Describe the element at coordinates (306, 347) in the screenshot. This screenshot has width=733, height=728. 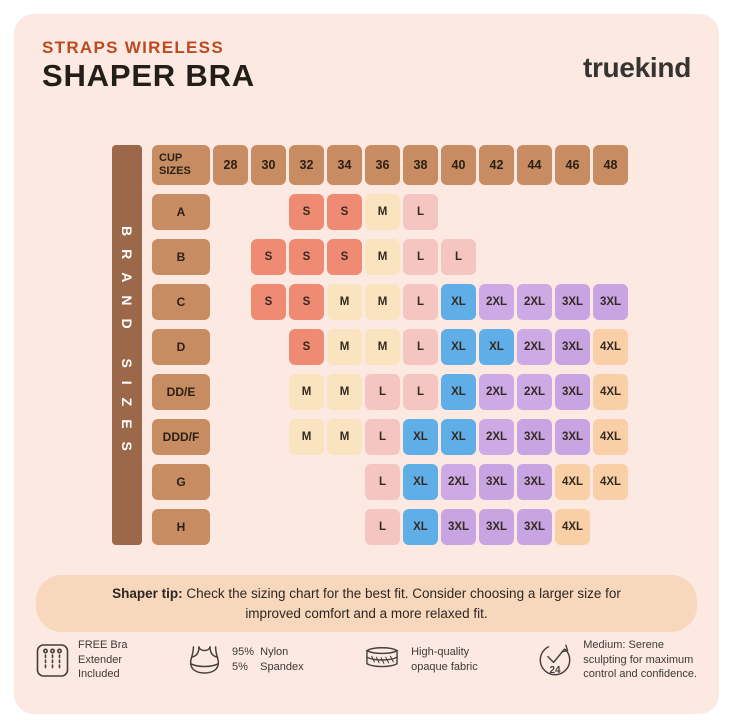
I see `size-cell-d-32: S` at that location.